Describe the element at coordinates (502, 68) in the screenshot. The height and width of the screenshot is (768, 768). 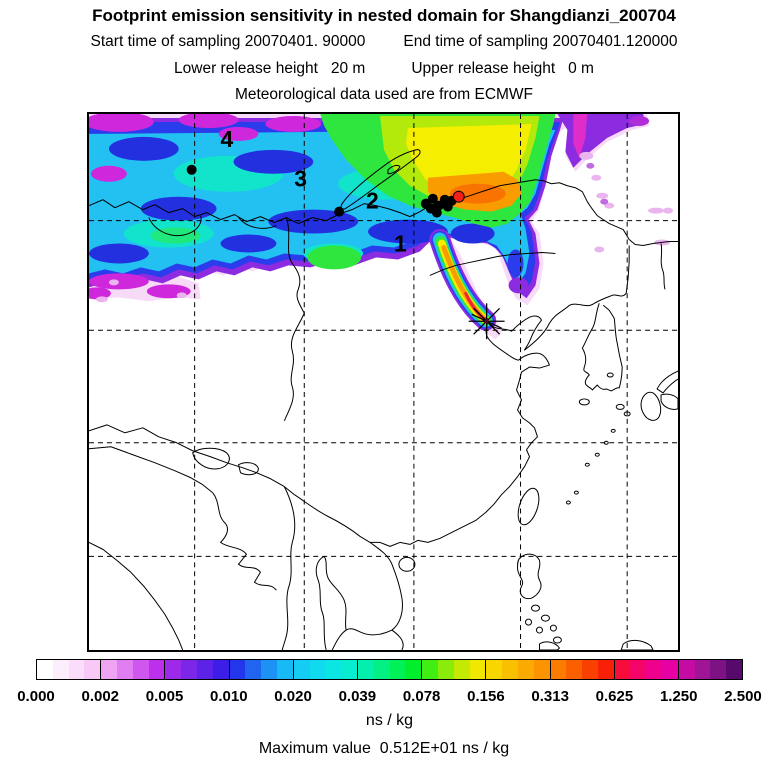
I see `upper-release-text: Upper release height 0 m` at that location.